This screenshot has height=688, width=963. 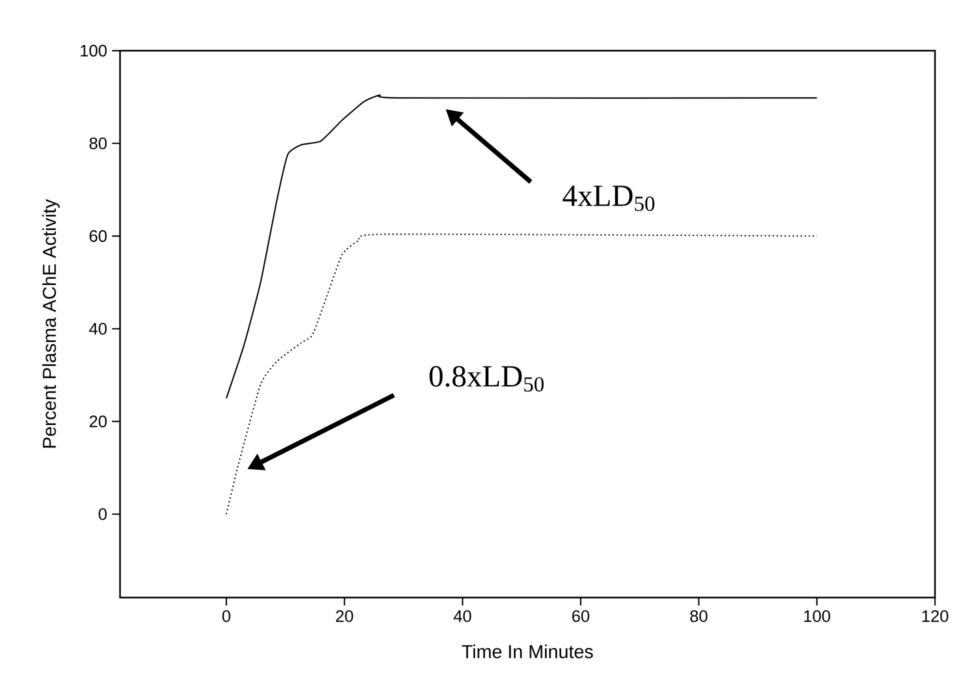 What do you see at coordinates (935, 616) in the screenshot?
I see `x-tick-label: 120` at bounding box center [935, 616].